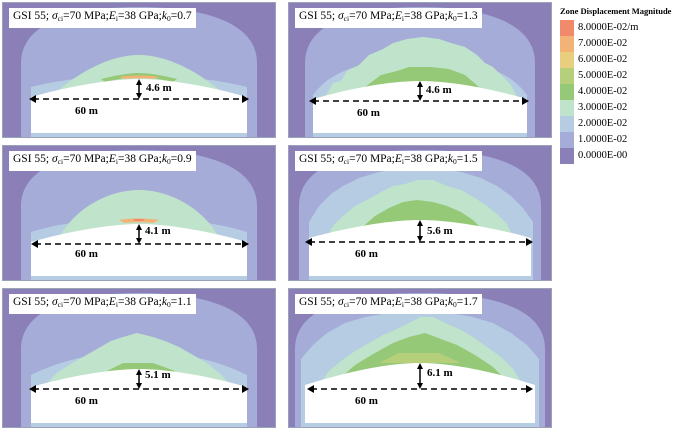 Image resolution: width=700 pixels, height=430 pixels. I want to click on legend-item: 6.0000E-02, so click(630, 60).